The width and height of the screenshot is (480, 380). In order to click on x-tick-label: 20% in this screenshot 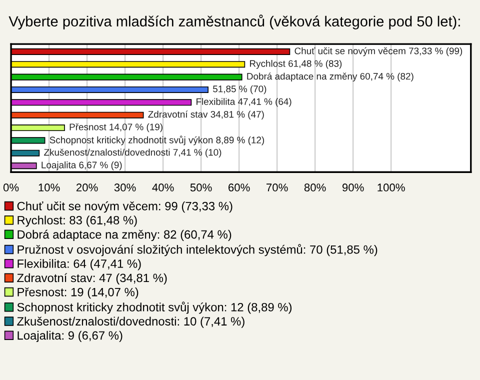, I will do `click(87, 188)`.